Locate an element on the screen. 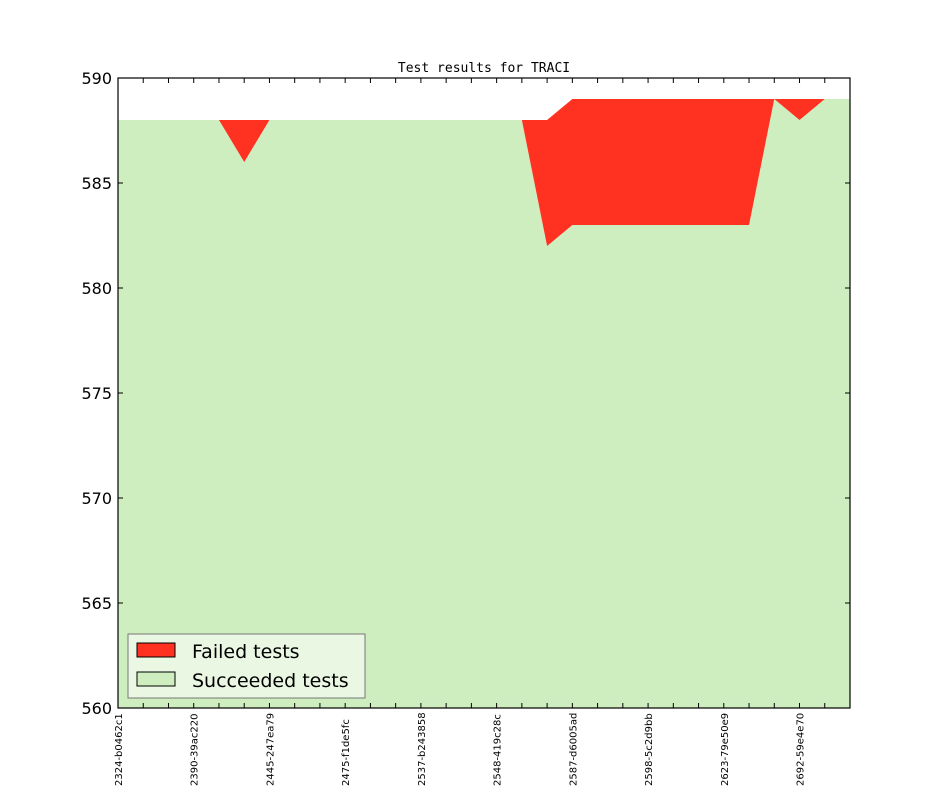  x-tick-label: 2623-79e50e9 is located at coordinates (725, 749).